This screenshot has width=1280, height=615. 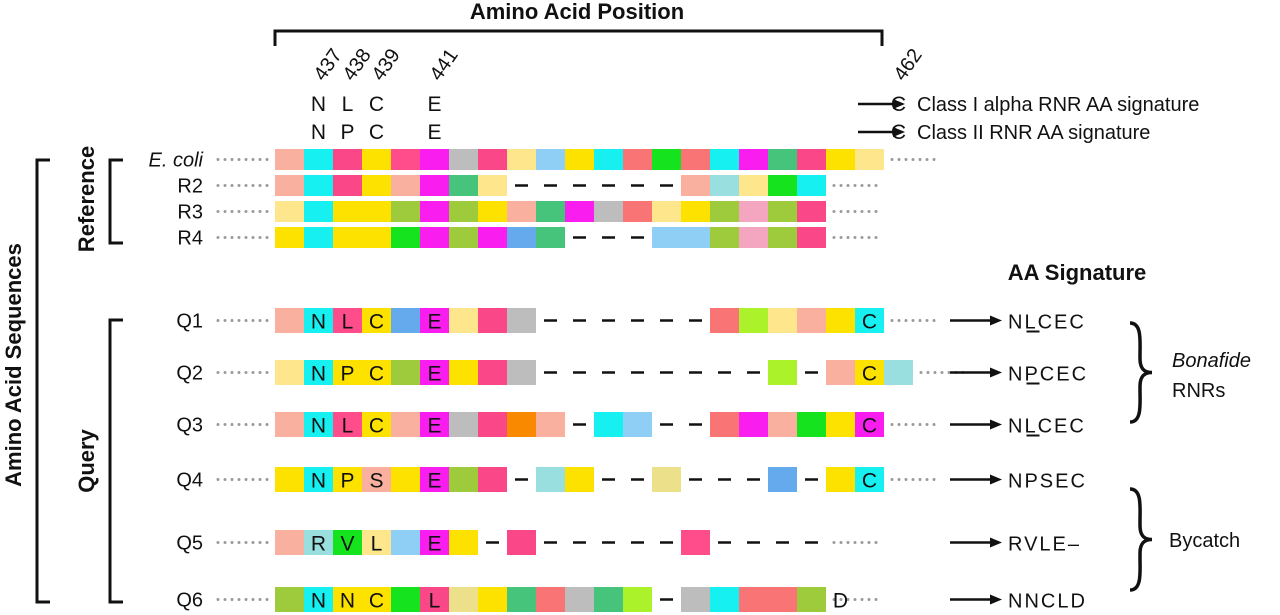 What do you see at coordinates (189, 426) in the screenshot?
I see `query-row-label: Q3` at bounding box center [189, 426].